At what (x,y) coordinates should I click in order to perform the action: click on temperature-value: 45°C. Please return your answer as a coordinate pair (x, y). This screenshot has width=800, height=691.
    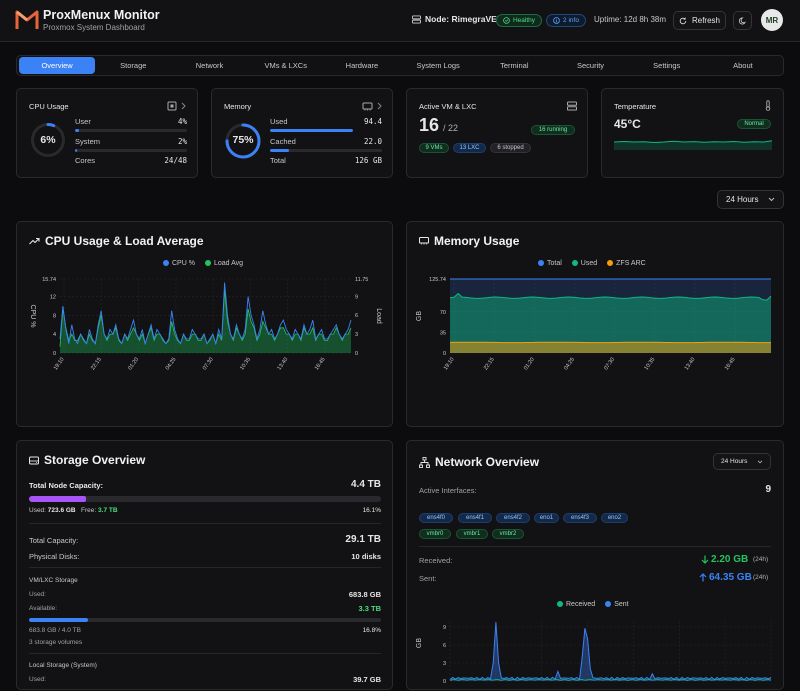
    Looking at the image, I should click on (627, 124).